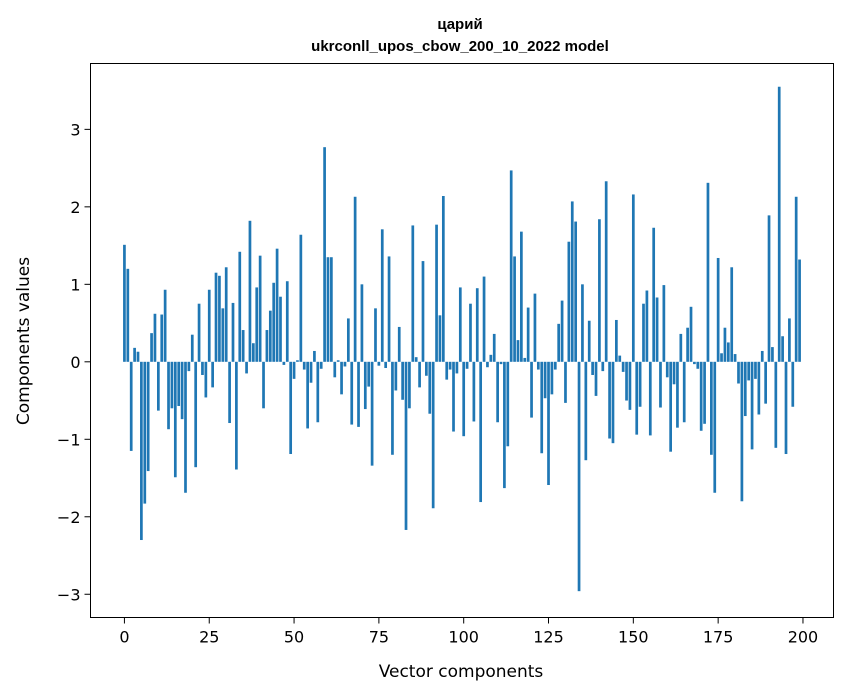 This screenshot has width=847, height=696. What do you see at coordinates (379, 637) in the screenshot?
I see `x-tick-label: 75` at bounding box center [379, 637].